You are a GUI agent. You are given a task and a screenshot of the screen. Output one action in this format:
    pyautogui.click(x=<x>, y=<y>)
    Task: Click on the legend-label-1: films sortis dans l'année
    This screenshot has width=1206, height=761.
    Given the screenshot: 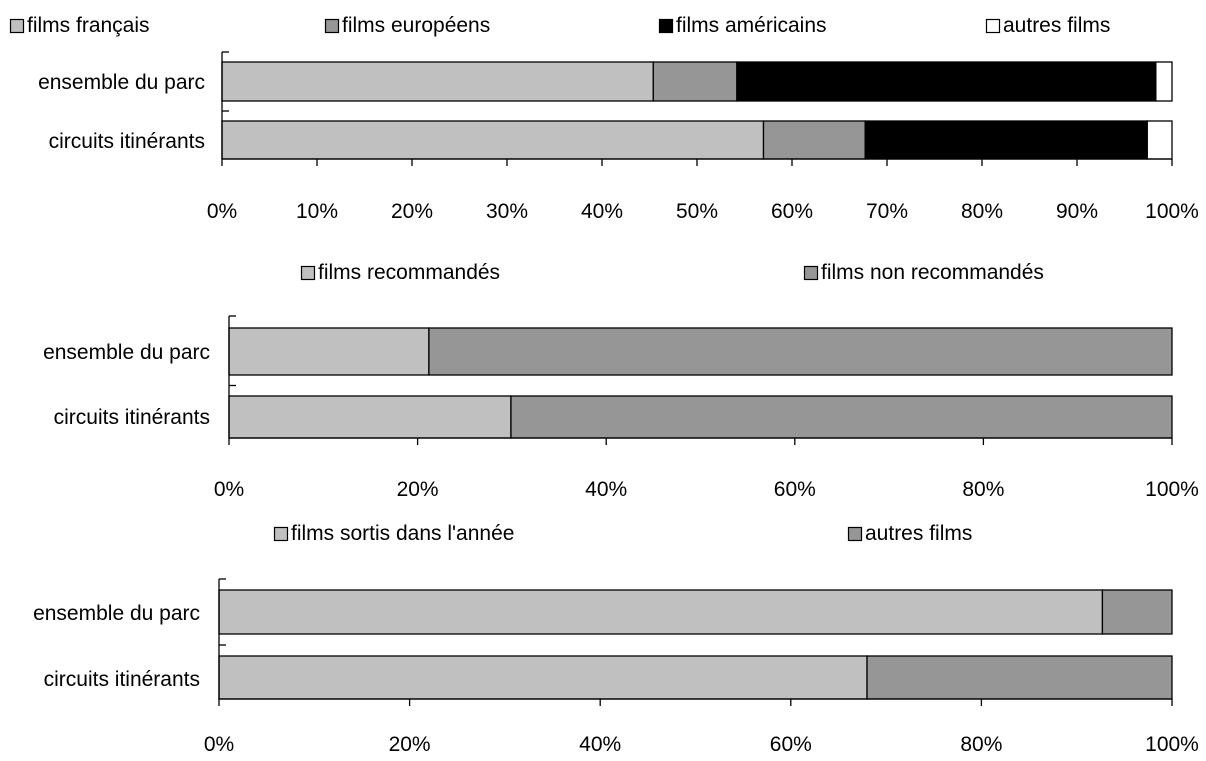 What is the action you would take?
    pyautogui.click(x=402, y=533)
    